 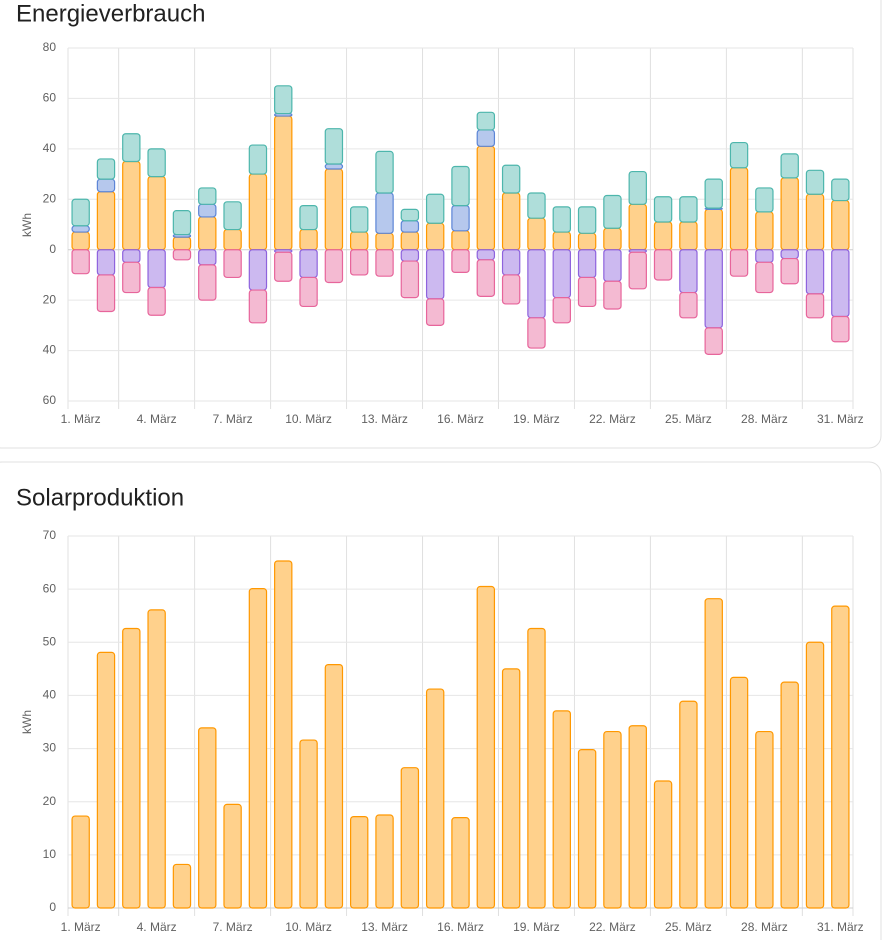 What do you see at coordinates (233, 419) in the screenshot?
I see `x-tick-label: 7. März` at bounding box center [233, 419].